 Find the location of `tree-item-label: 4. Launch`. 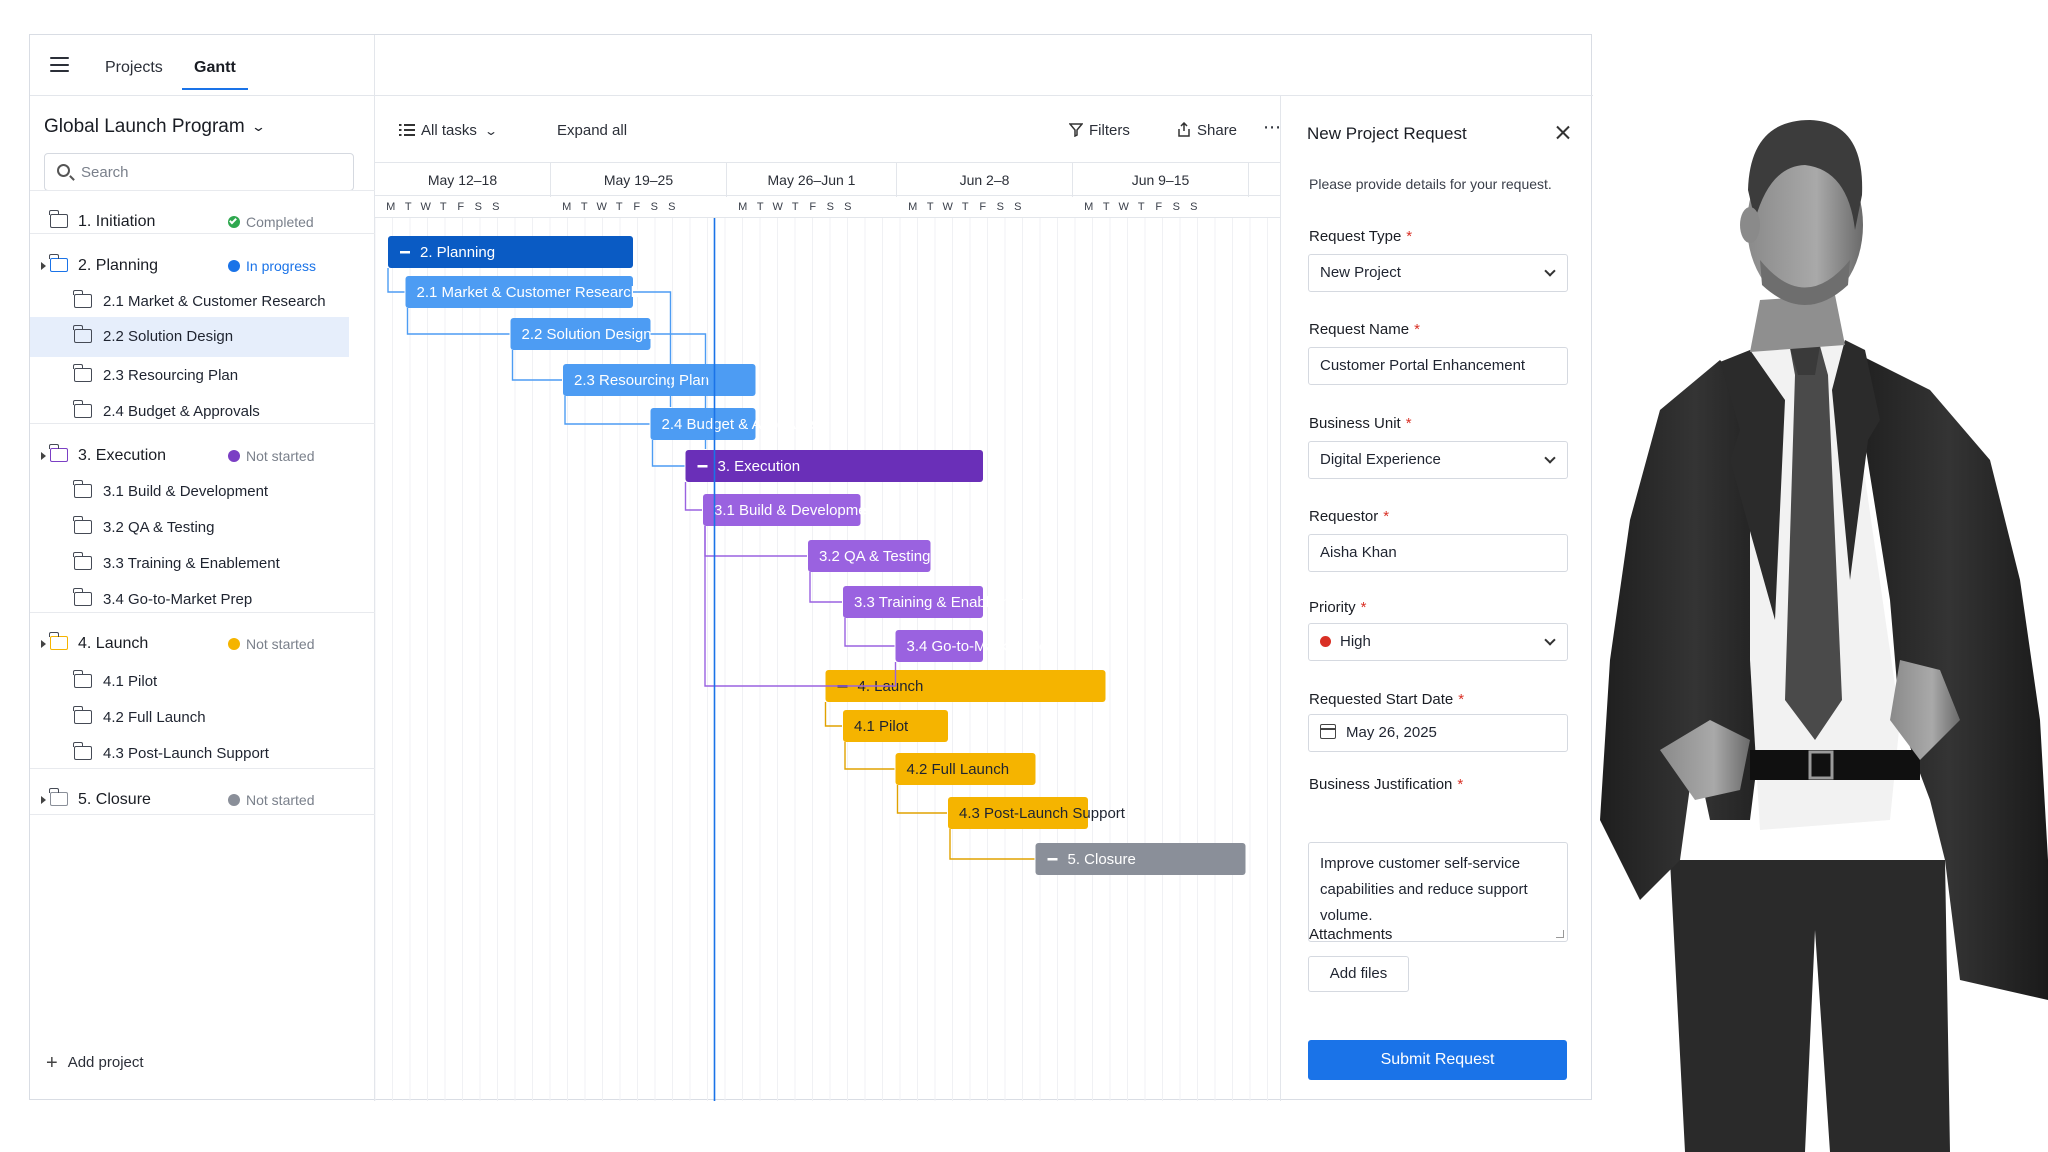

tree-item-label: 4. Launch is located at coordinates (113, 643).